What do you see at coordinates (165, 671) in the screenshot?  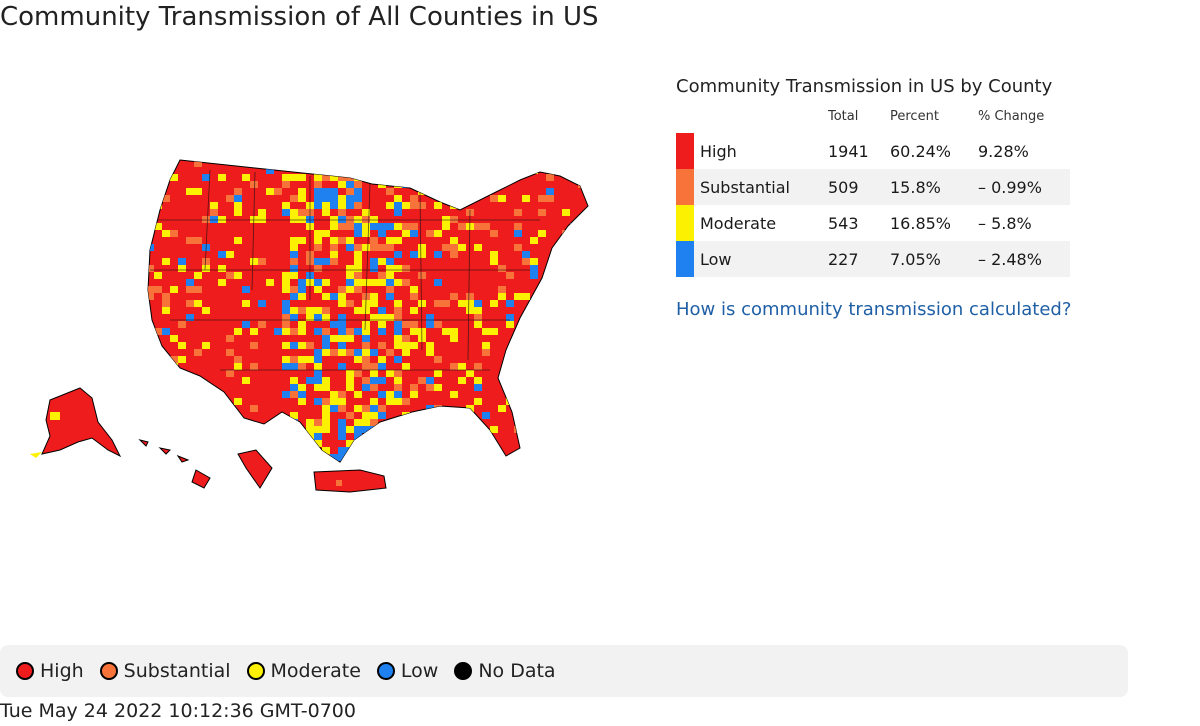 I see `legend-item-substantial: Substantial` at bounding box center [165, 671].